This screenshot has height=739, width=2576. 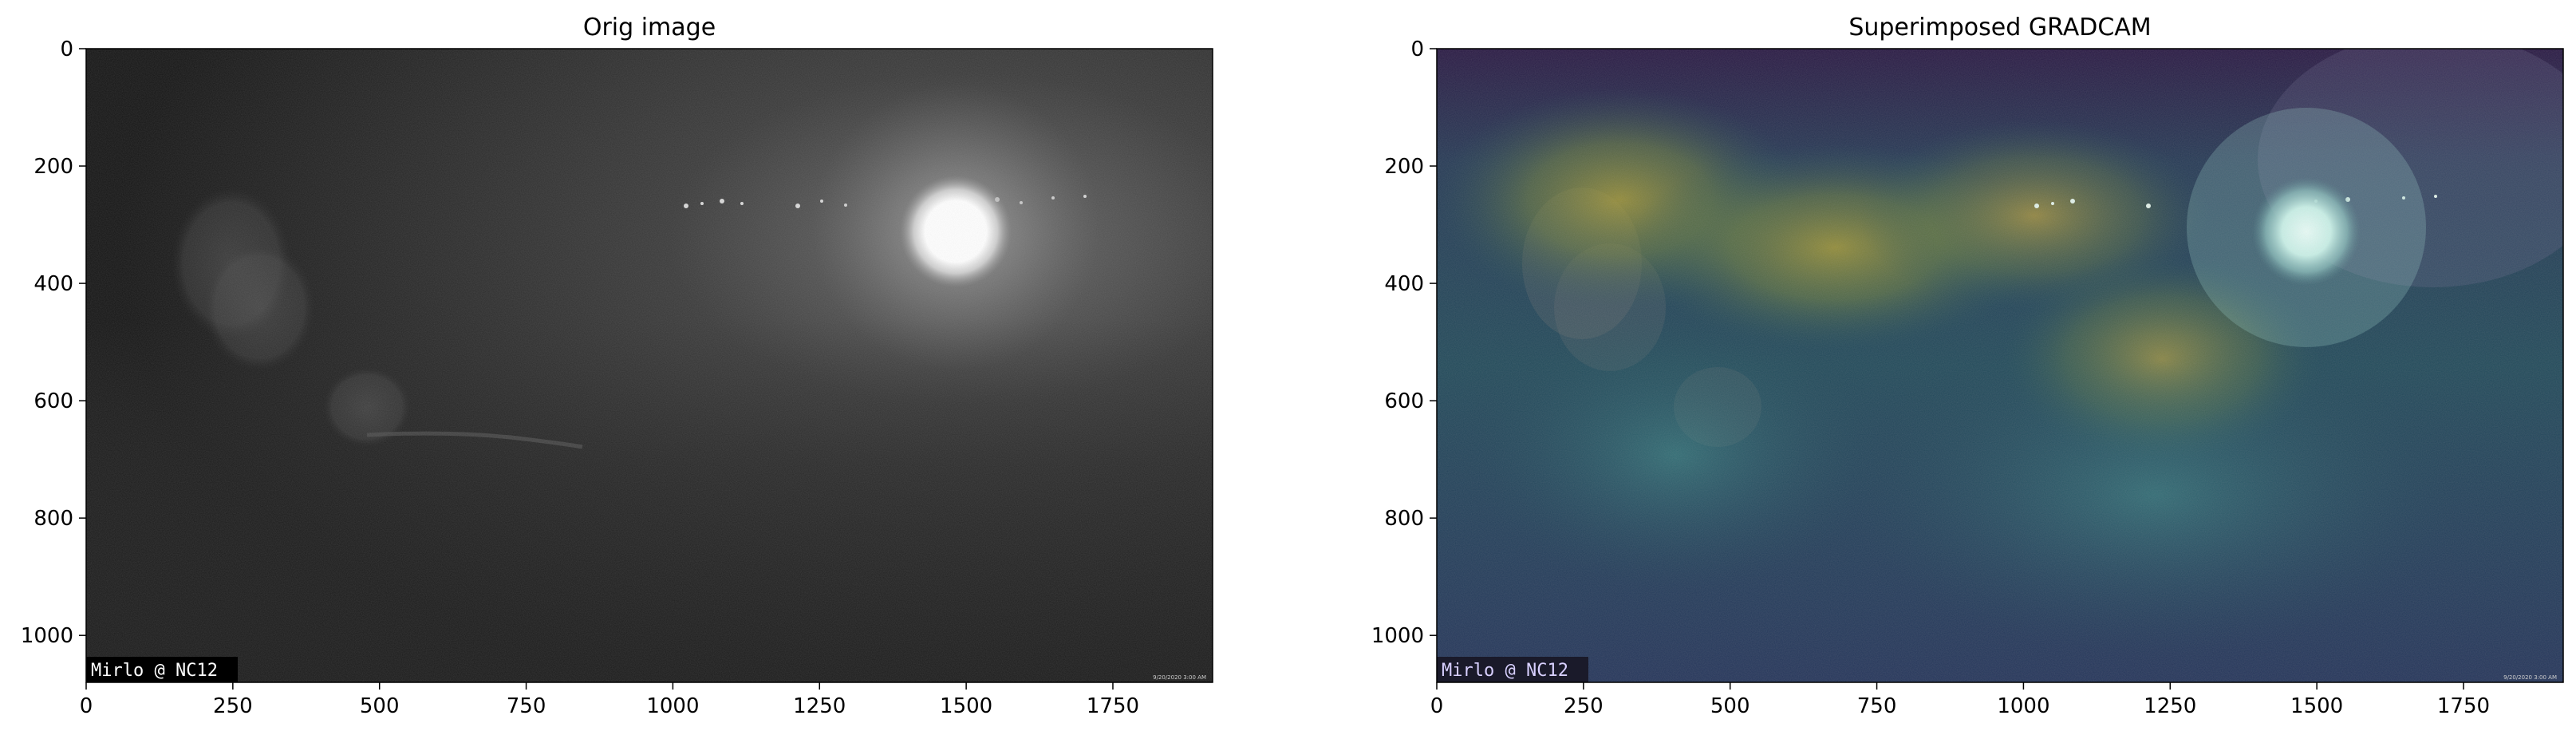 What do you see at coordinates (649, 27) in the screenshot?
I see `panel-title: Orig image` at bounding box center [649, 27].